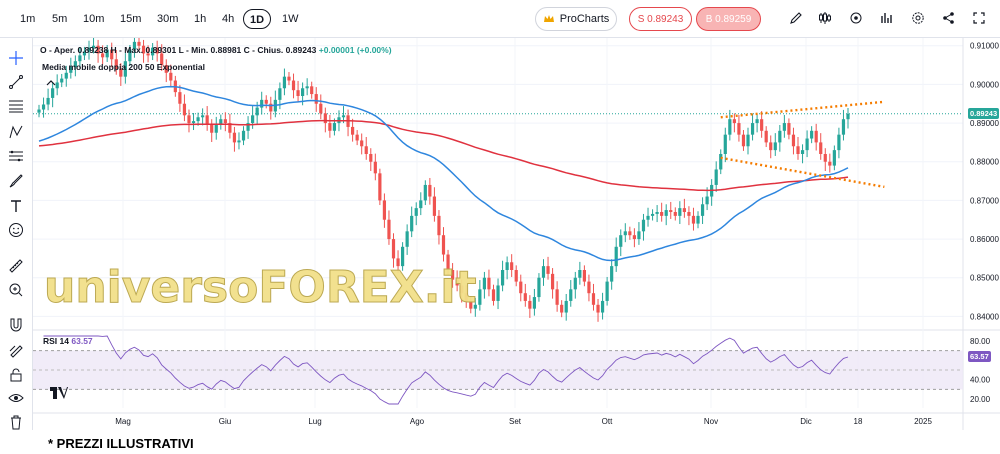 The image size is (1000, 454). What do you see at coordinates (131, 19) in the screenshot?
I see `timeframe-15m: 15m` at bounding box center [131, 19].